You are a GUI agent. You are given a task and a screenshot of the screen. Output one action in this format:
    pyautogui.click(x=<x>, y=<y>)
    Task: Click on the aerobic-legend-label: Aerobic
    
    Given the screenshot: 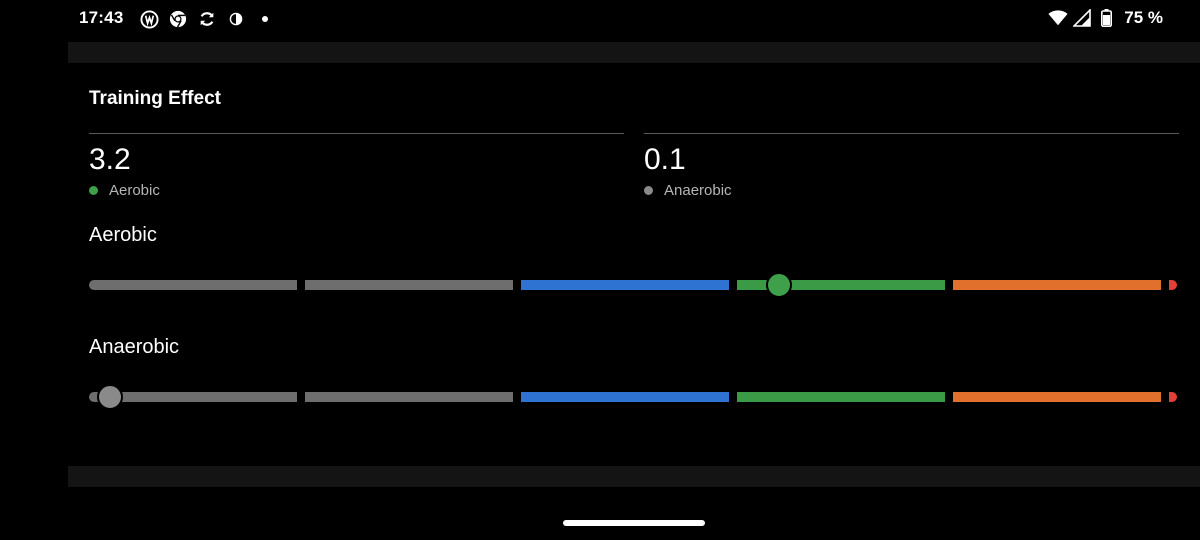 What is the action you would take?
    pyautogui.click(x=134, y=190)
    